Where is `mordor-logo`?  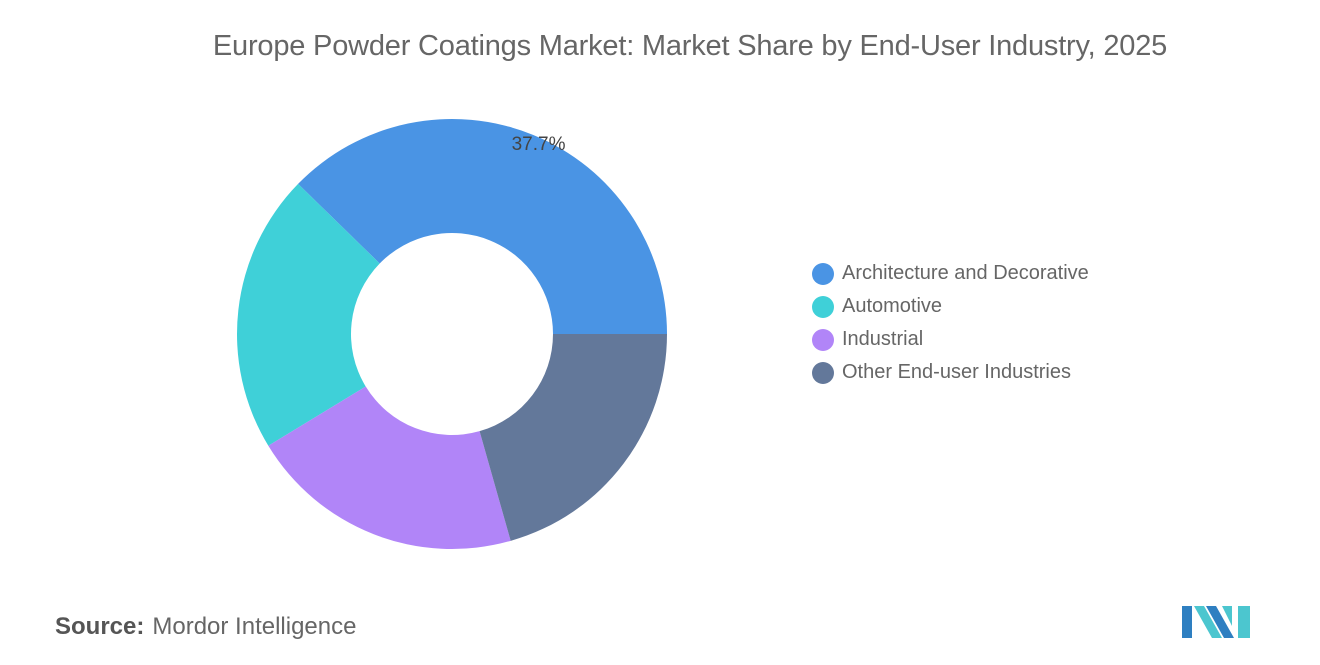
mordor-logo is located at coordinates (1216, 622).